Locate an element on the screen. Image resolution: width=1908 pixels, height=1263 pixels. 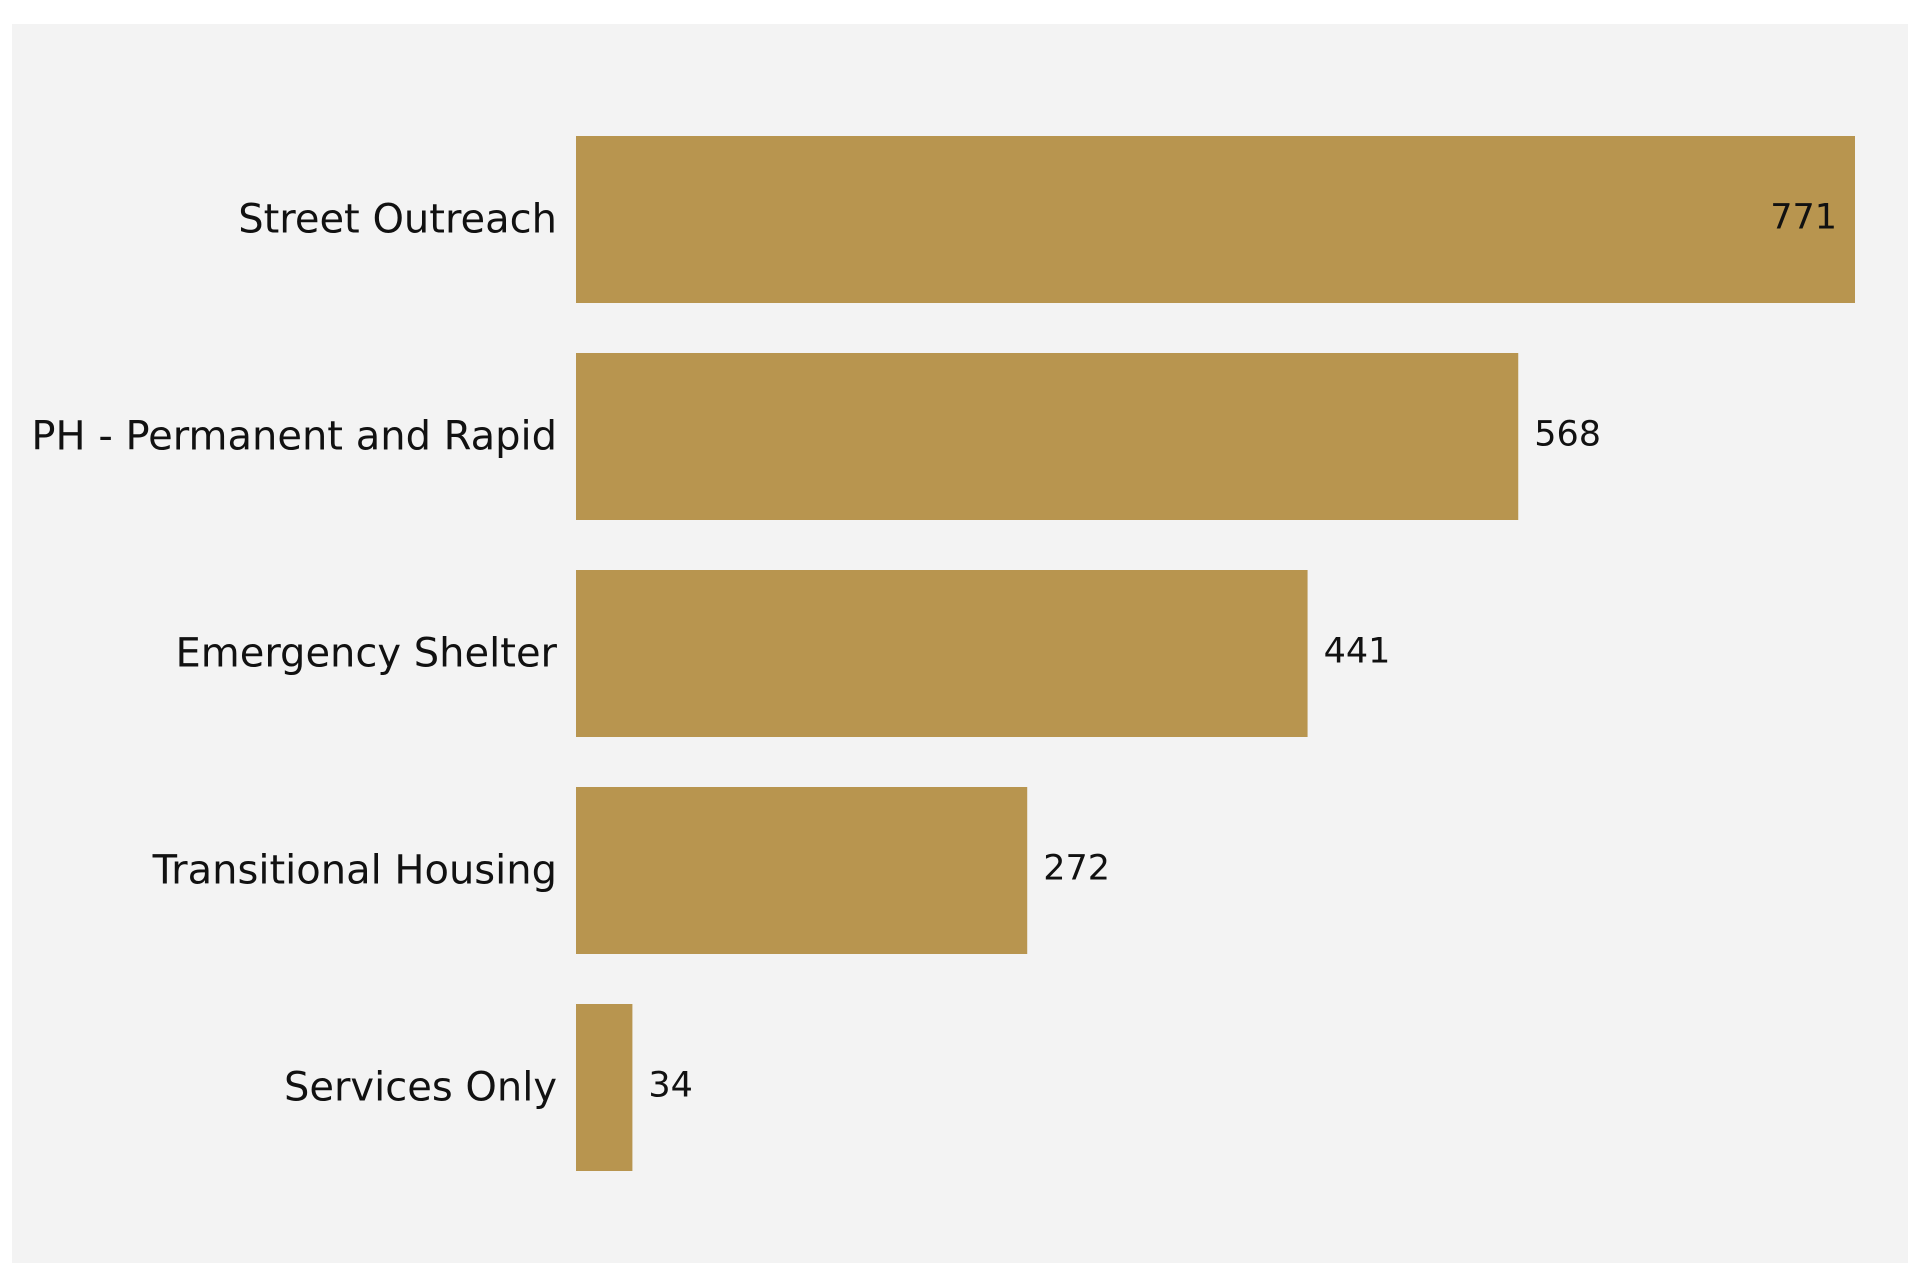
value-label-ph-permanent-and-rapid: 568 is located at coordinates (1567, 435).